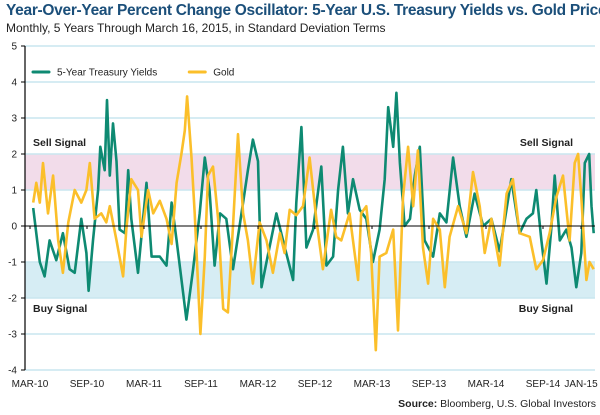 This screenshot has width=600, height=415. What do you see at coordinates (12, 371) in the screenshot?
I see `y-tick-label: -4` at bounding box center [12, 371].